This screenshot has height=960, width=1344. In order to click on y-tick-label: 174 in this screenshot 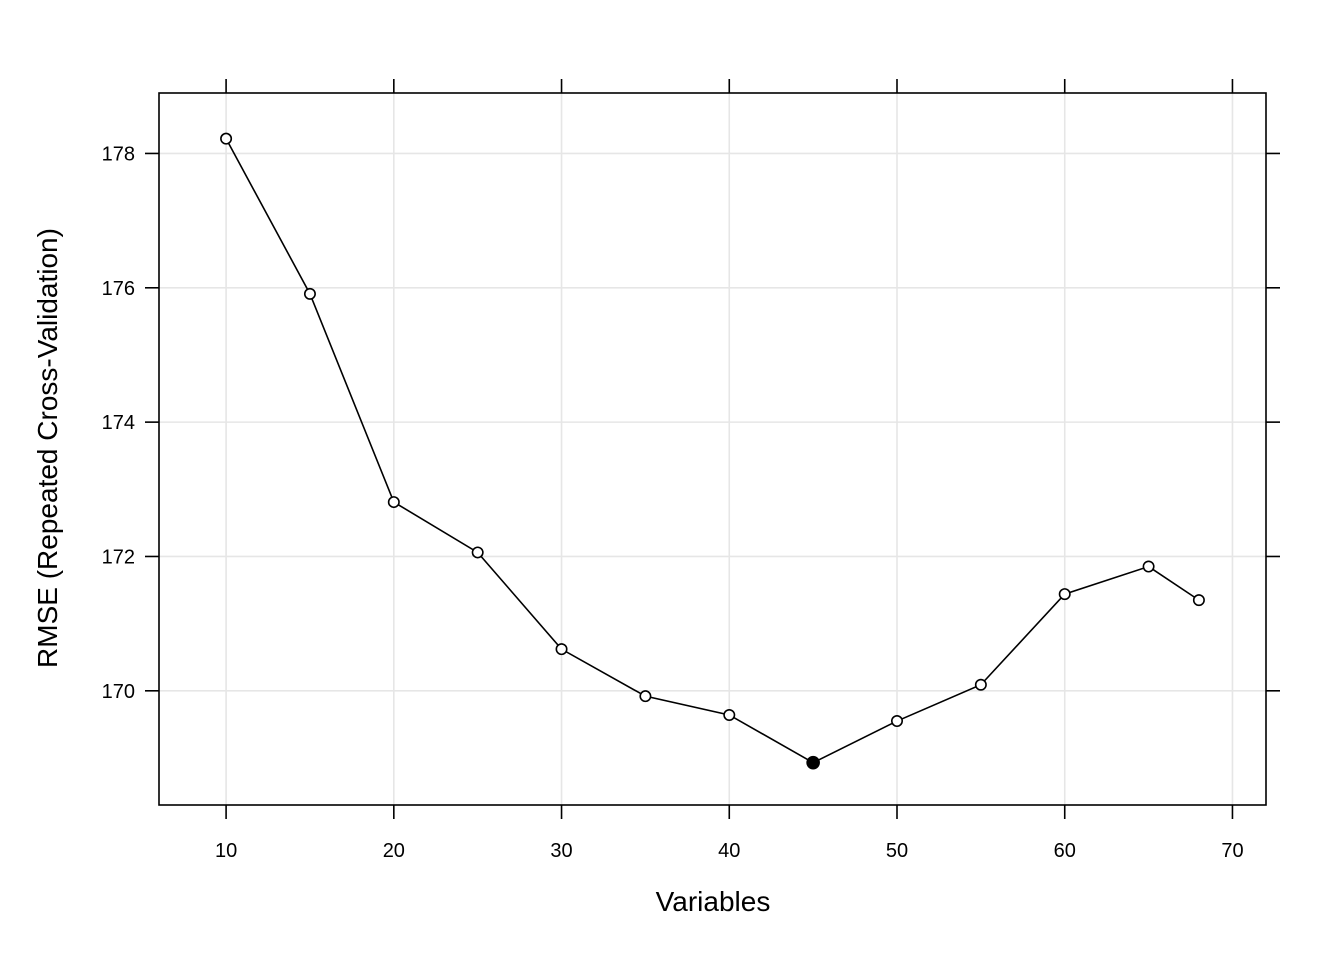, I will do `click(118, 423)`.